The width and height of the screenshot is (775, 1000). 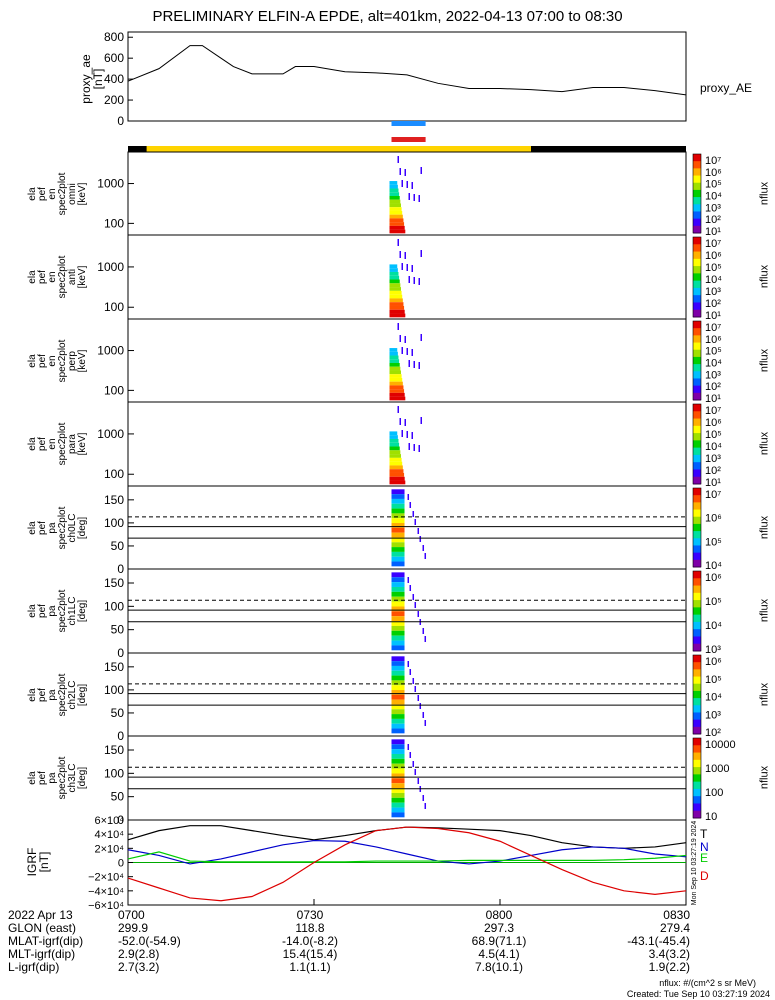 I want to click on orbit-day-bar, so click(x=338, y=149).